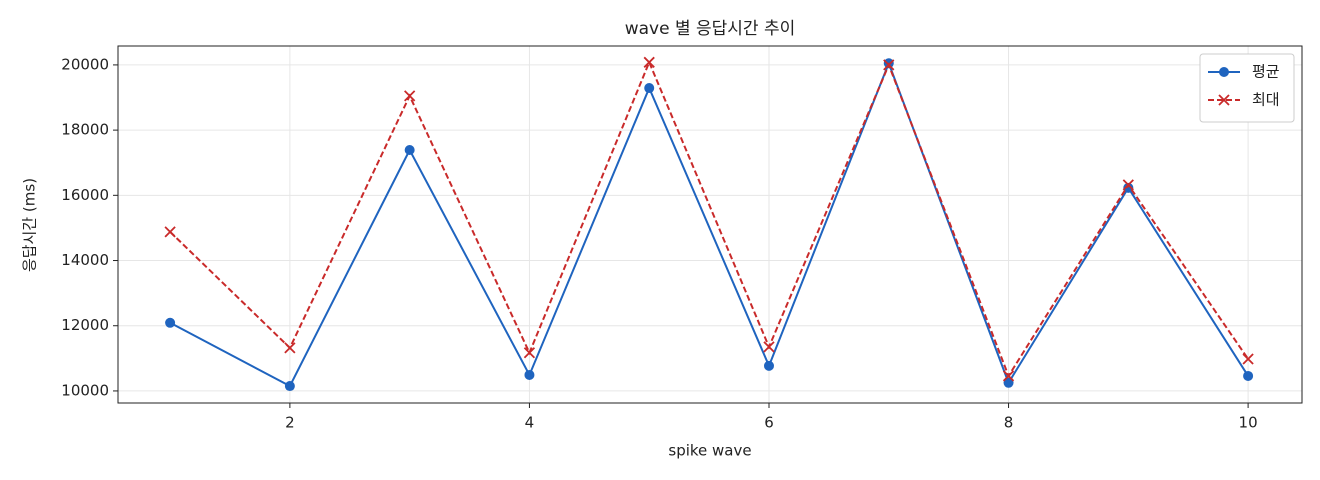 Image resolution: width=1320 pixels, height=480 pixels. I want to click on x-tick-label: 6, so click(769, 423).